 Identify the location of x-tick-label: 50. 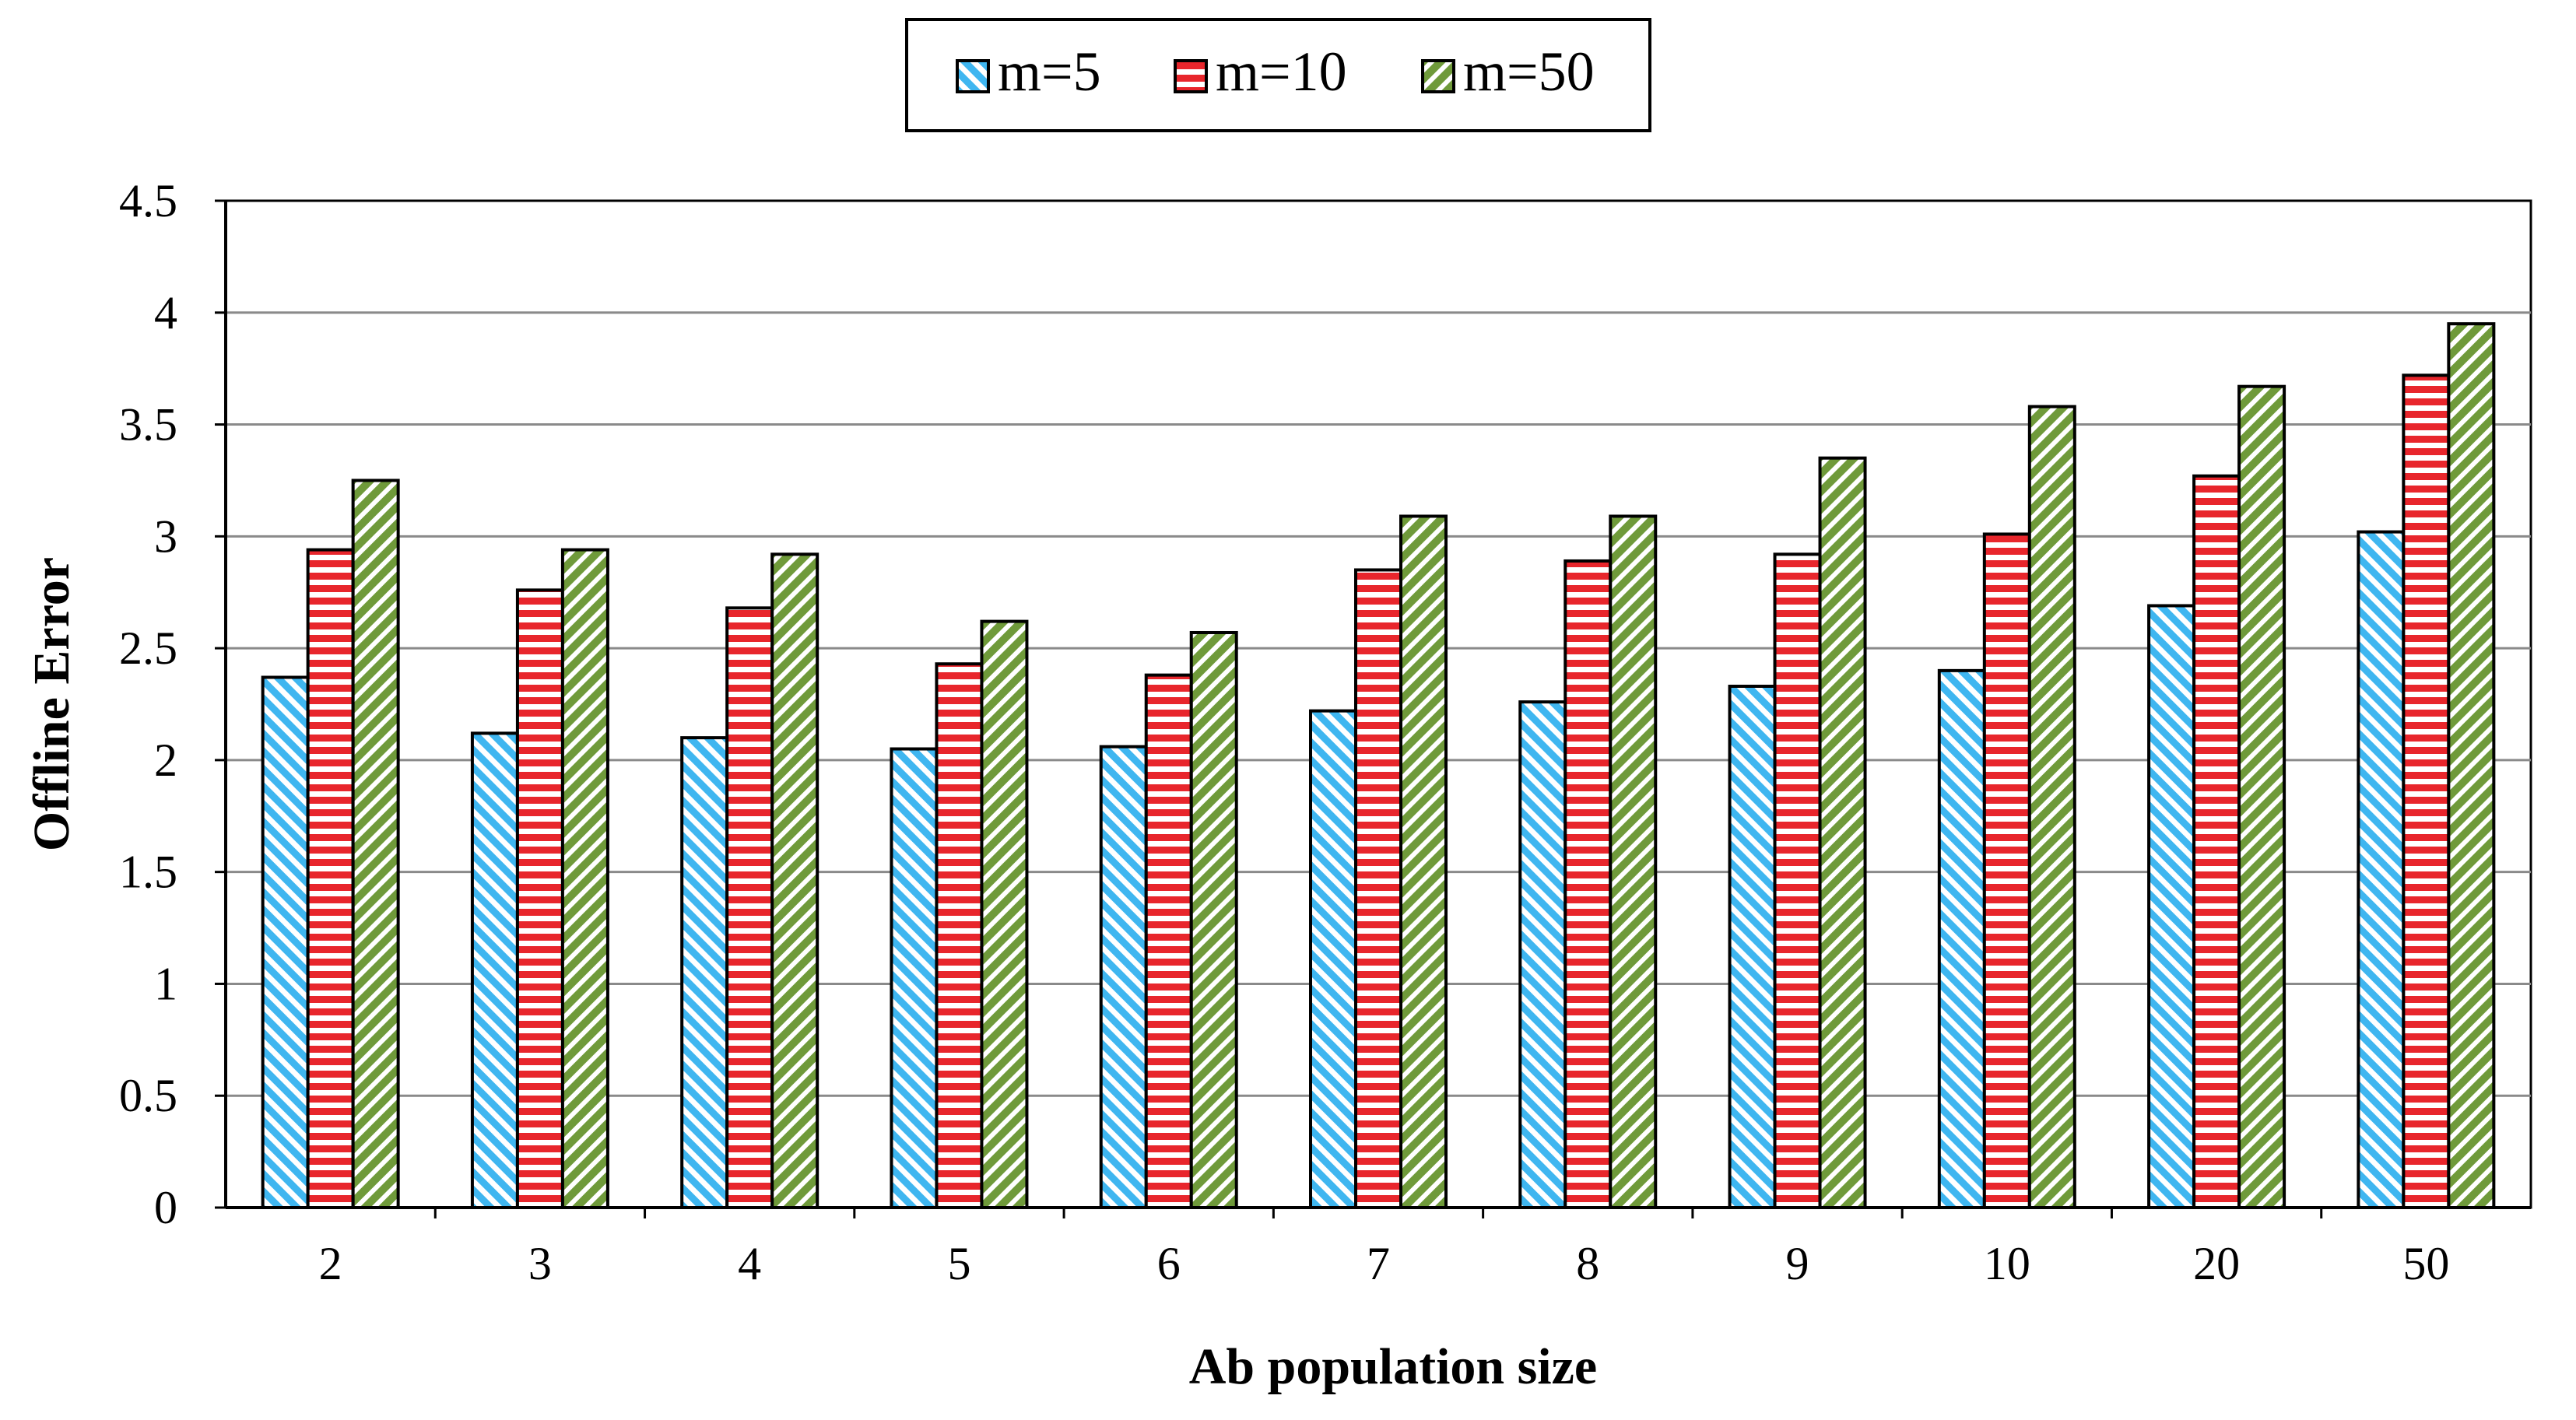
(2425, 1263).